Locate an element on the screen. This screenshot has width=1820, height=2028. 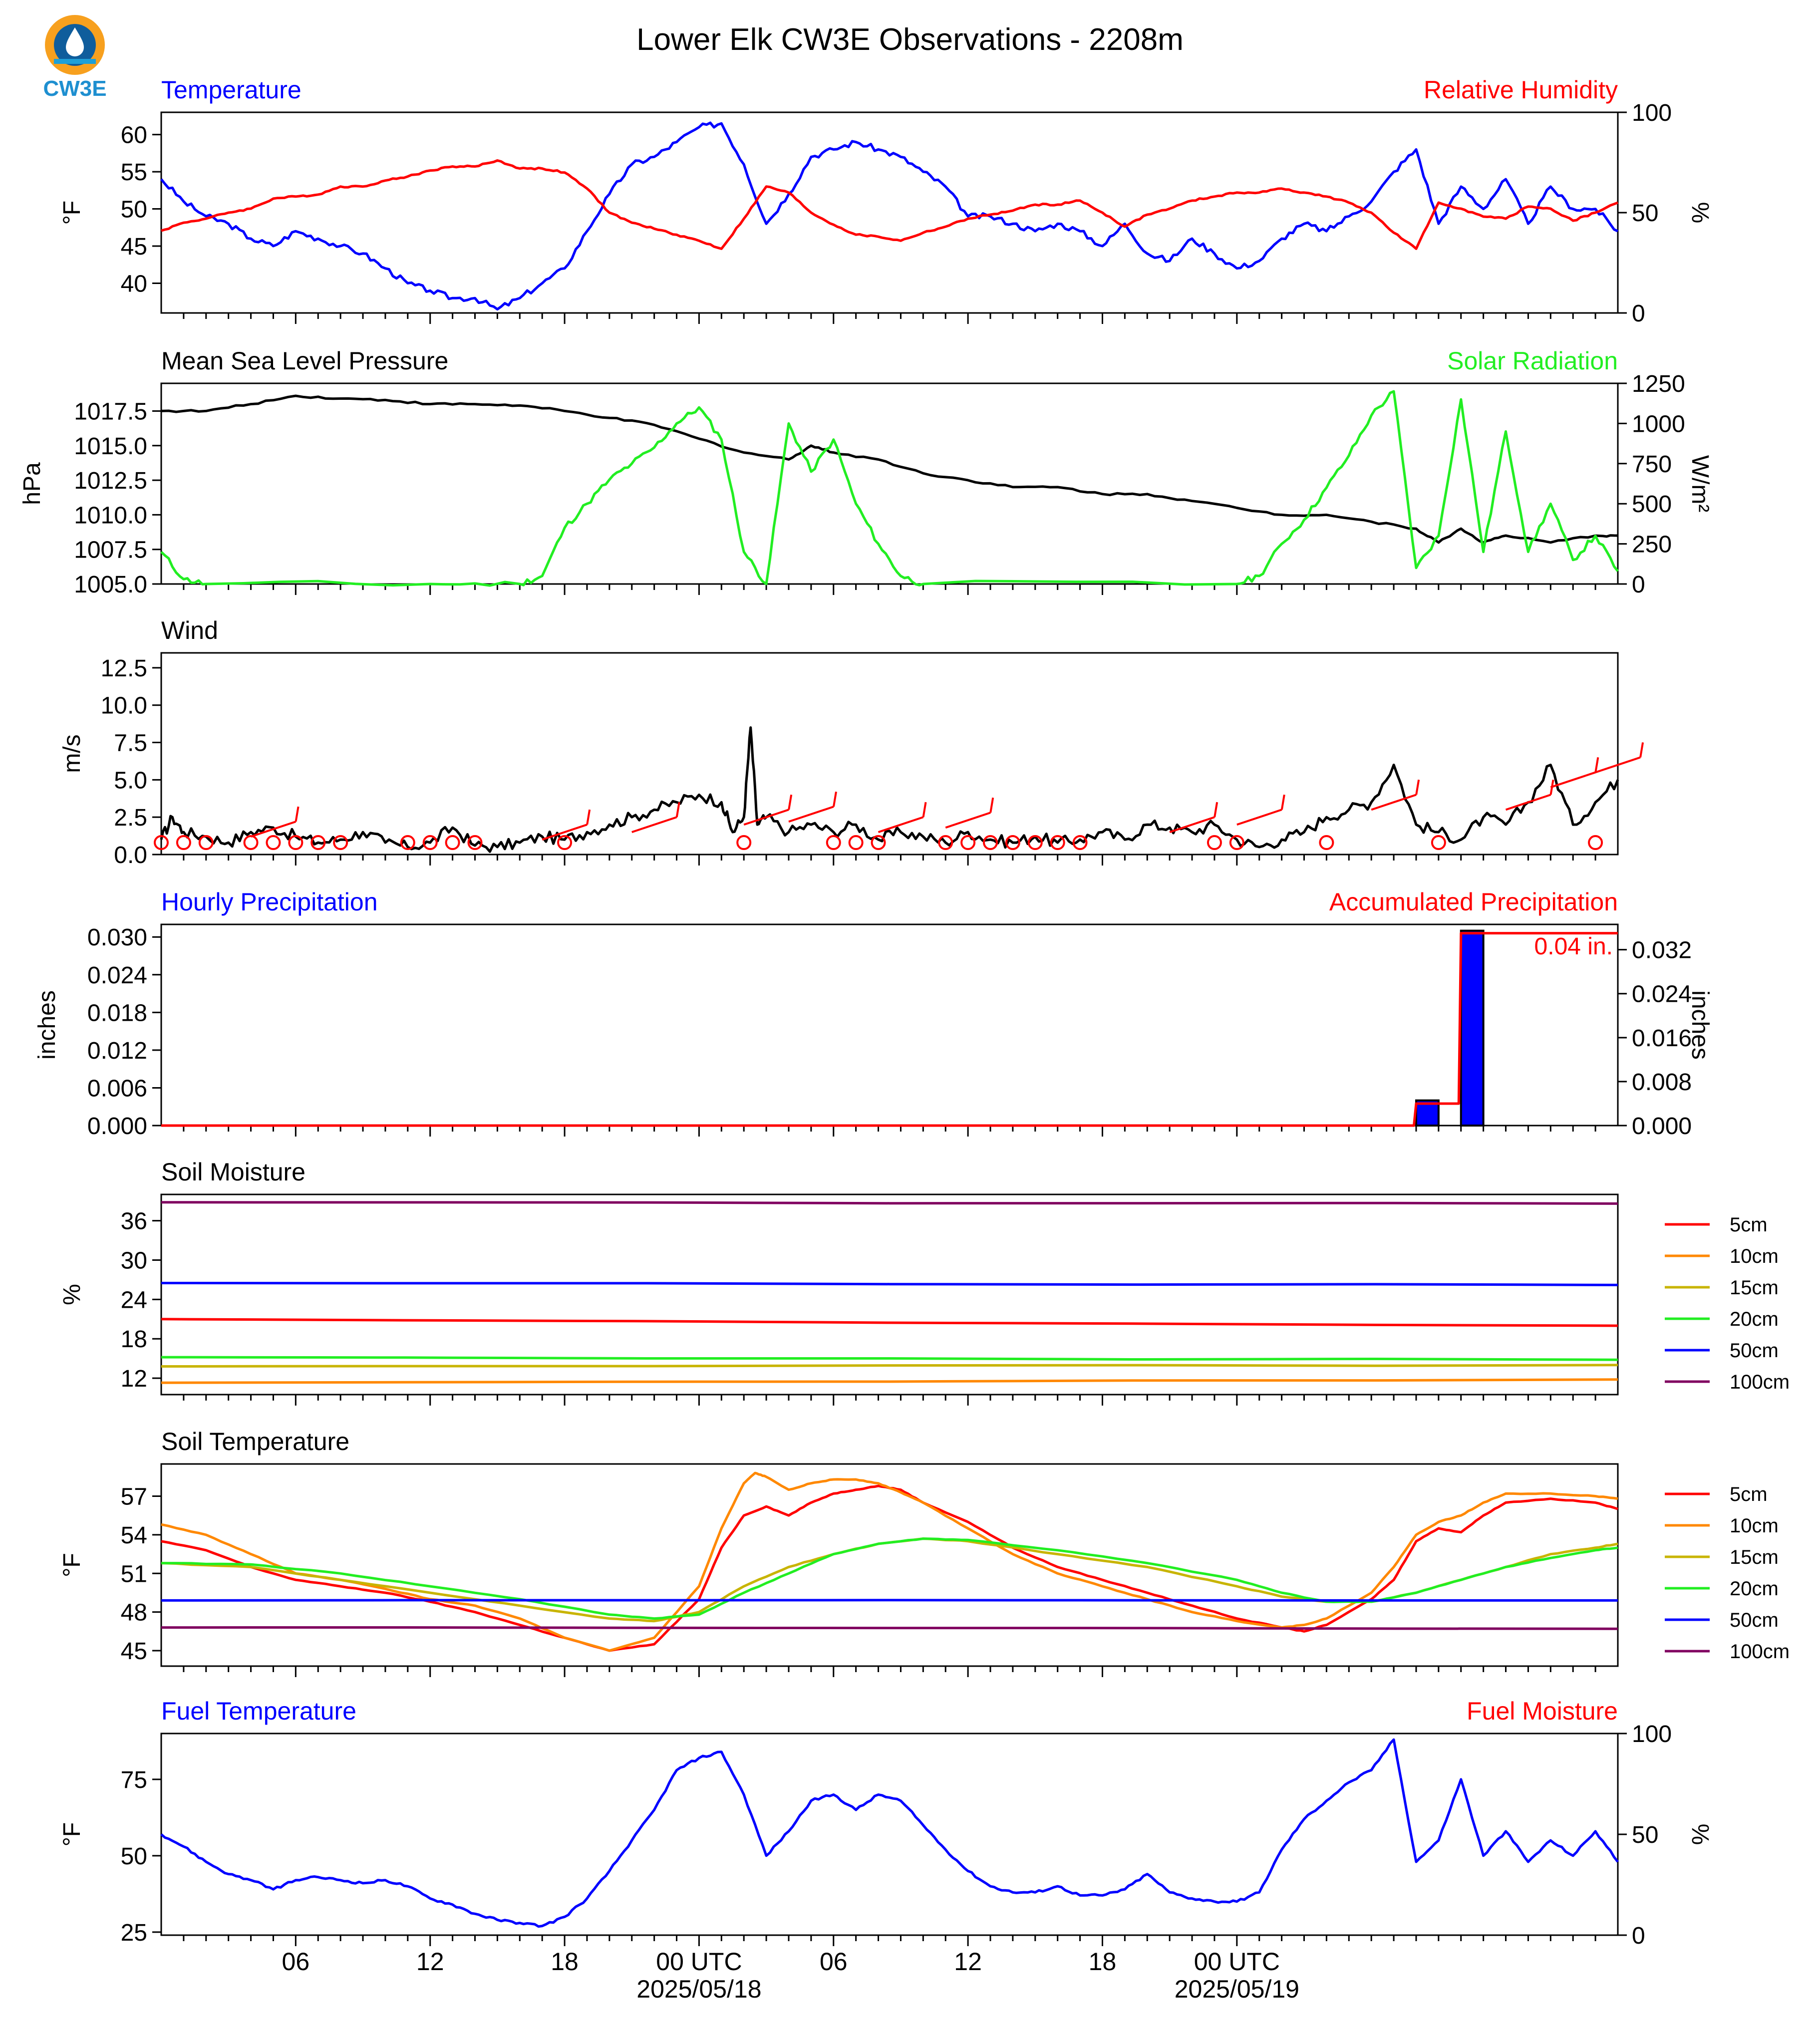
y-axis-label: inches is located at coordinates (47, 1025).